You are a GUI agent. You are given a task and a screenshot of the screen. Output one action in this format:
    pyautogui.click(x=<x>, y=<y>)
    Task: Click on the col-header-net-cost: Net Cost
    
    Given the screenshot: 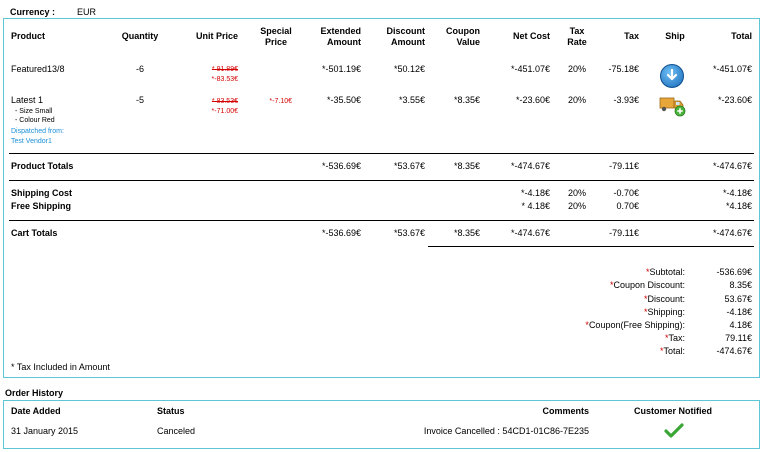 What is the action you would take?
    pyautogui.click(x=531, y=36)
    